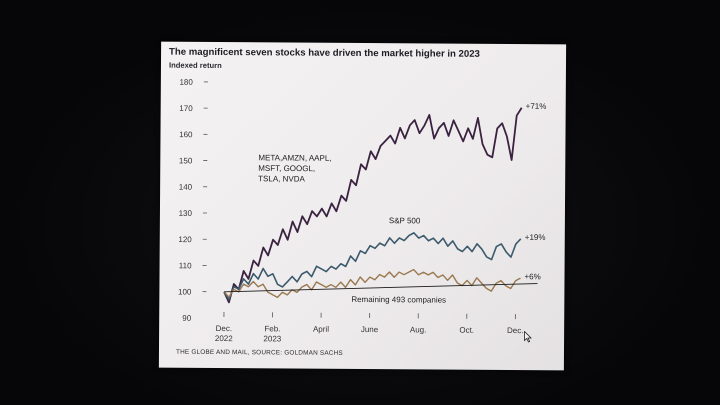 The height and width of the screenshot is (405, 720). I want to click on y-tick-label: 130, so click(186, 213).